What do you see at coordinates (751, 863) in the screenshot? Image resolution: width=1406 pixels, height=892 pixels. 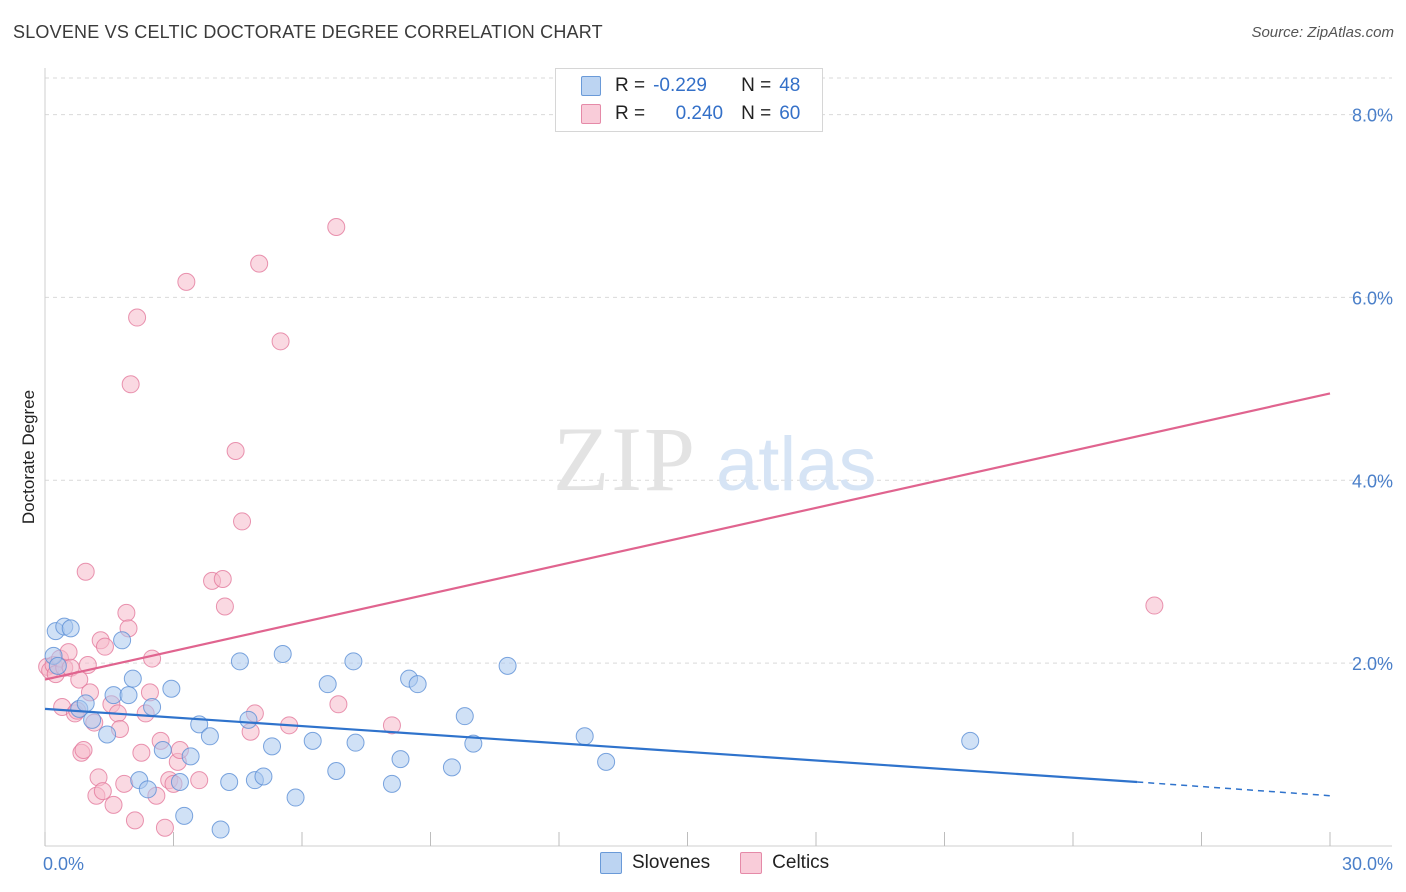 I see `celtics-legend-swatch` at bounding box center [751, 863].